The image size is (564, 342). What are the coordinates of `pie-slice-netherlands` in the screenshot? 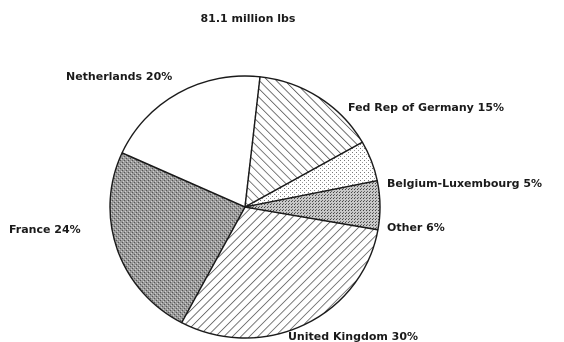 It's located at (191, 141).